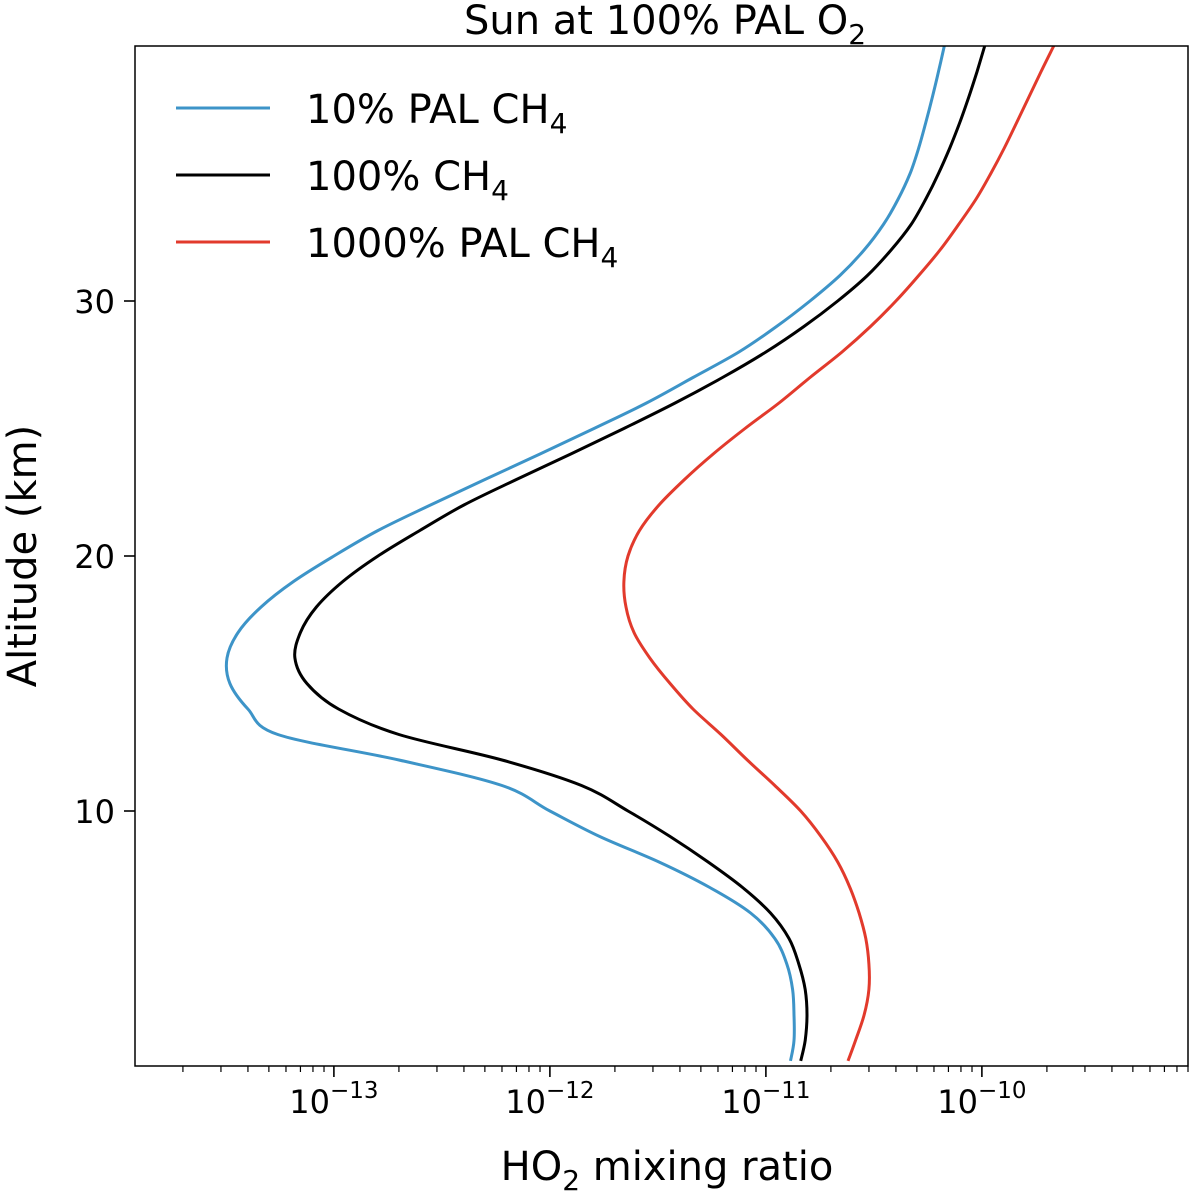 This screenshot has height=1193, width=1200. I want to click on y-tick-label: 10, so click(94, 812).